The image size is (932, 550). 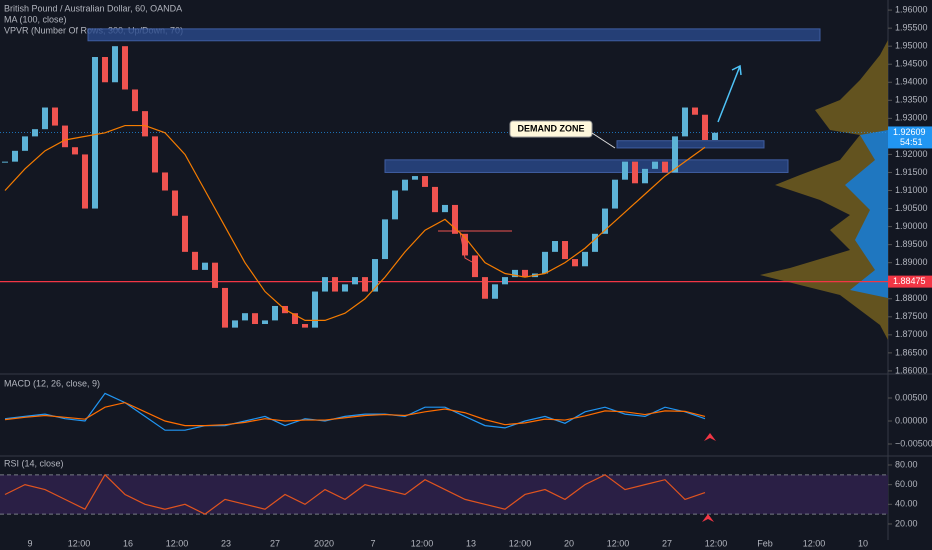 I want to click on y-tick-label: 1.87500, so click(x=911, y=316).